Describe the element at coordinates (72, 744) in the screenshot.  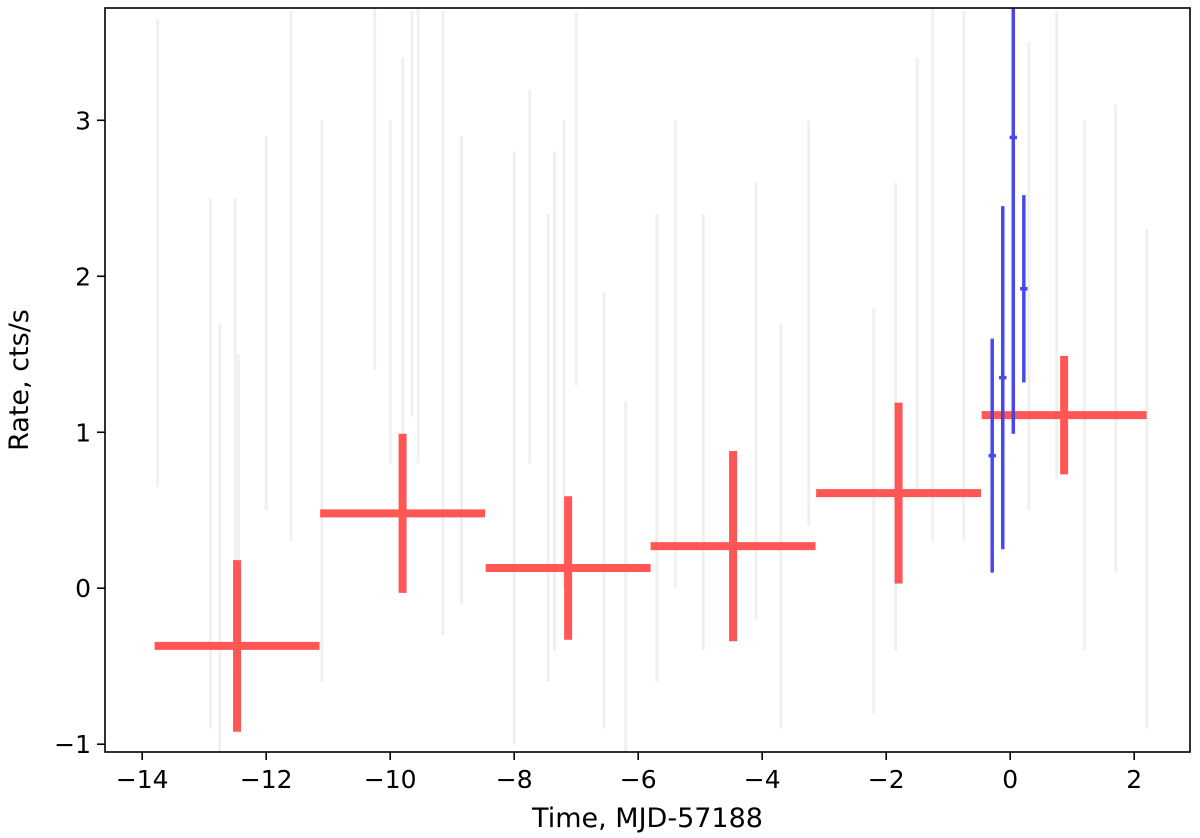
I see `y-tick-label: −1` at that location.